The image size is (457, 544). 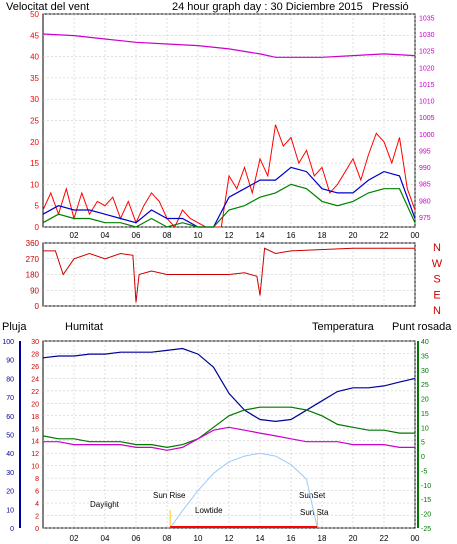 I want to click on temperature-tick-label: 0, so click(x=423, y=457).